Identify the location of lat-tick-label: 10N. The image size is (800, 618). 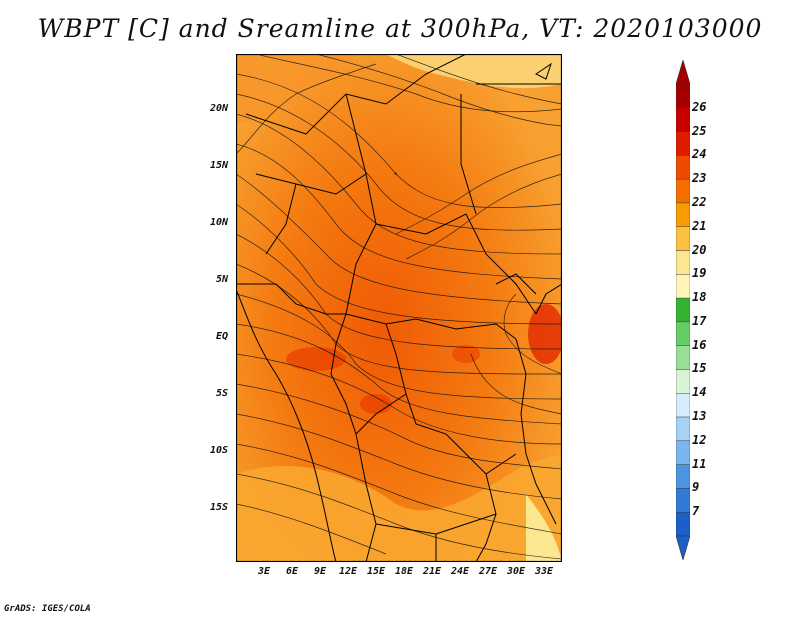
(218, 222).